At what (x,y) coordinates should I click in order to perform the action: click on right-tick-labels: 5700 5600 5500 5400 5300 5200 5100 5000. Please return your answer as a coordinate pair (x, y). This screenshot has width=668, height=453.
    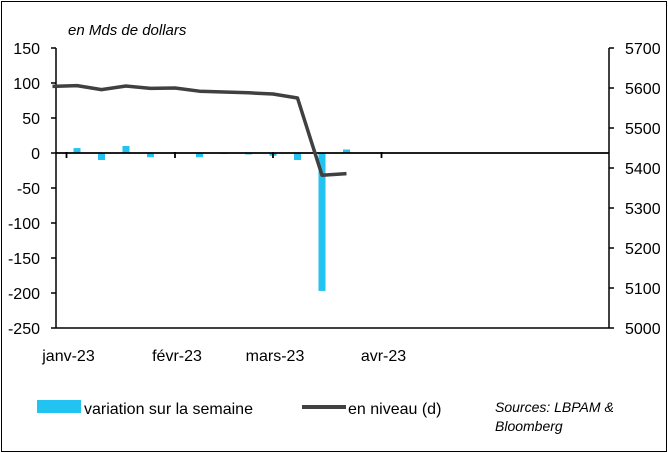
    Looking at the image, I should click on (635, 189).